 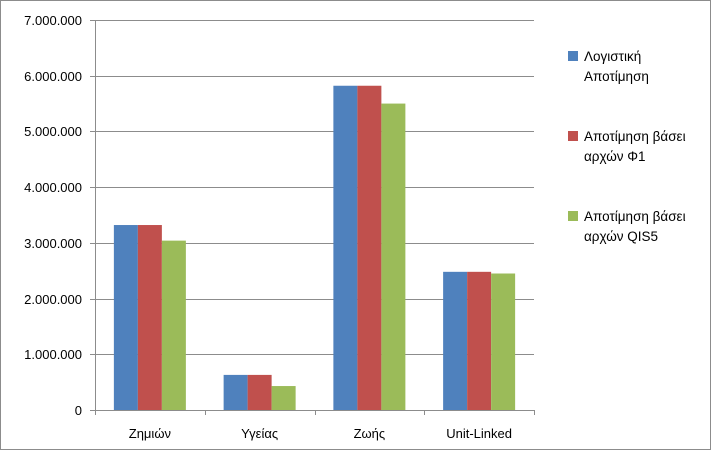 I want to click on x-axis-ticks: Ζημιών Υγείας Ζωής Unit-Linked, so click(x=315, y=425).